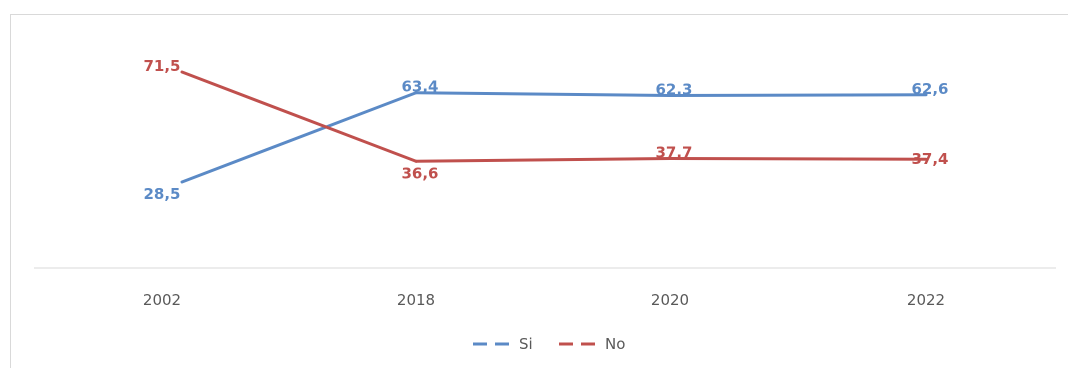  Describe the element at coordinates (526, 344) in the screenshot. I see `legend-label: Si` at that location.